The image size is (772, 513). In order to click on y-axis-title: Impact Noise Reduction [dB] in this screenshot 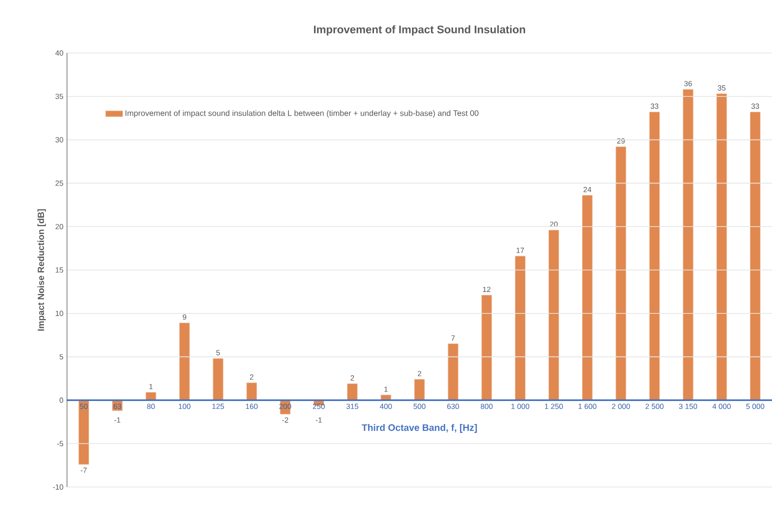, I will do `click(41, 270)`.